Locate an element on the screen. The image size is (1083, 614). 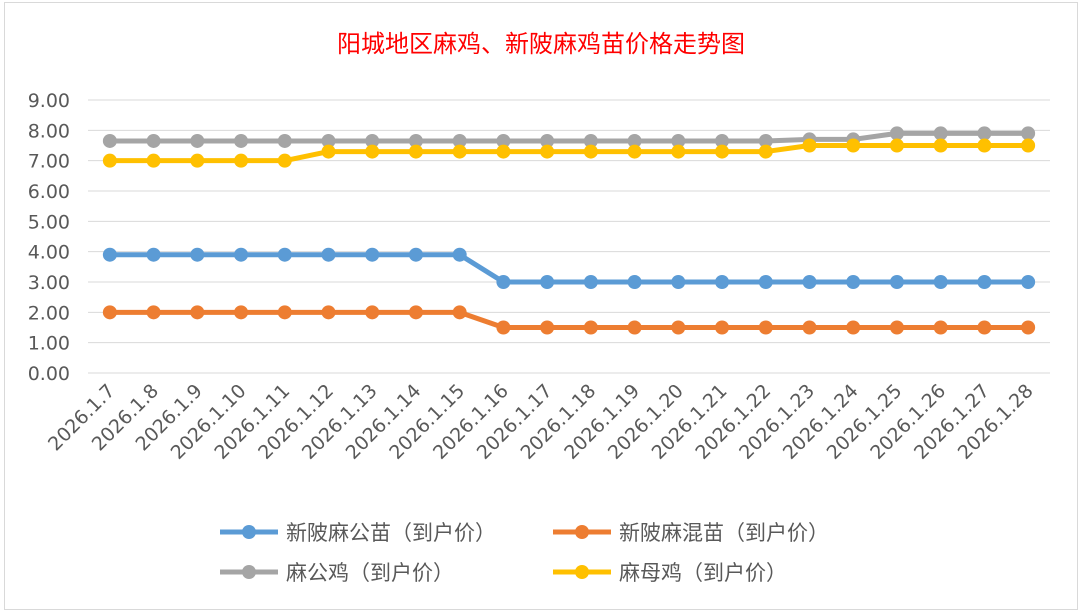
y-tick-label: 1.00 is located at coordinates (49, 344).